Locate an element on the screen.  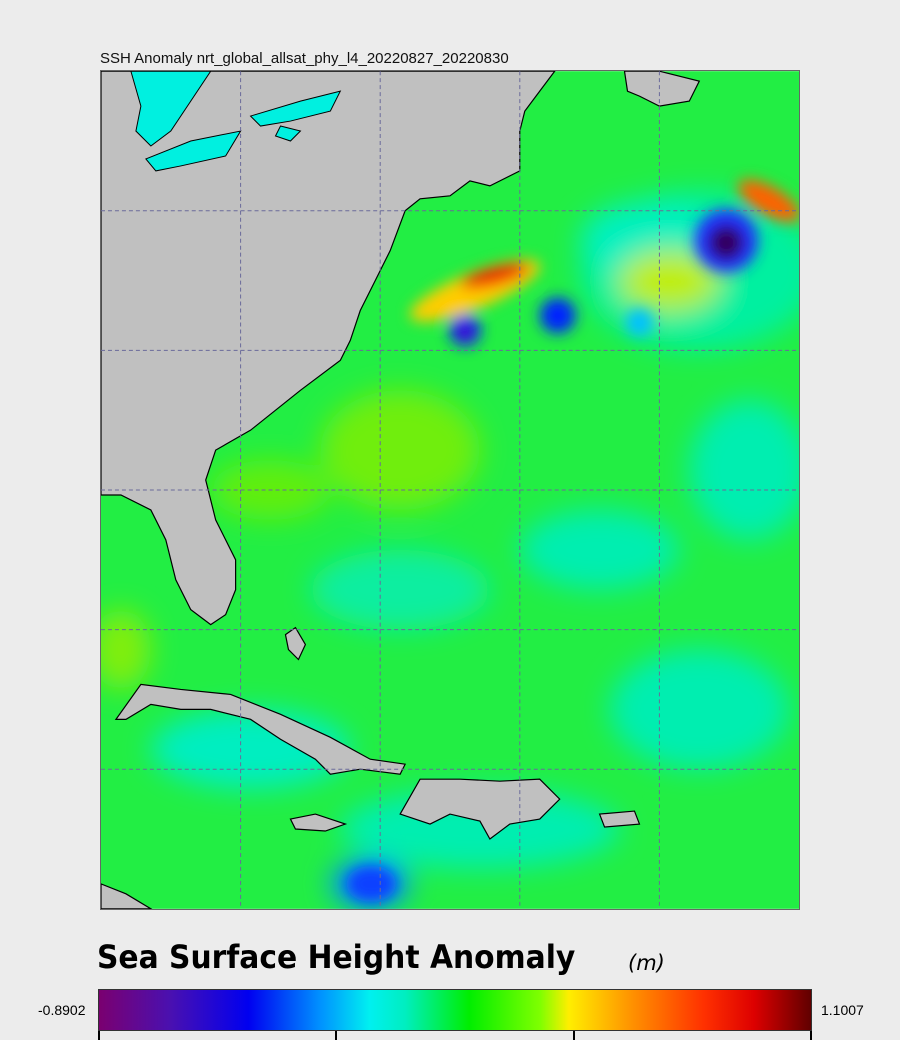
colorbar-min-label: -0.8902 is located at coordinates (62, 1010).